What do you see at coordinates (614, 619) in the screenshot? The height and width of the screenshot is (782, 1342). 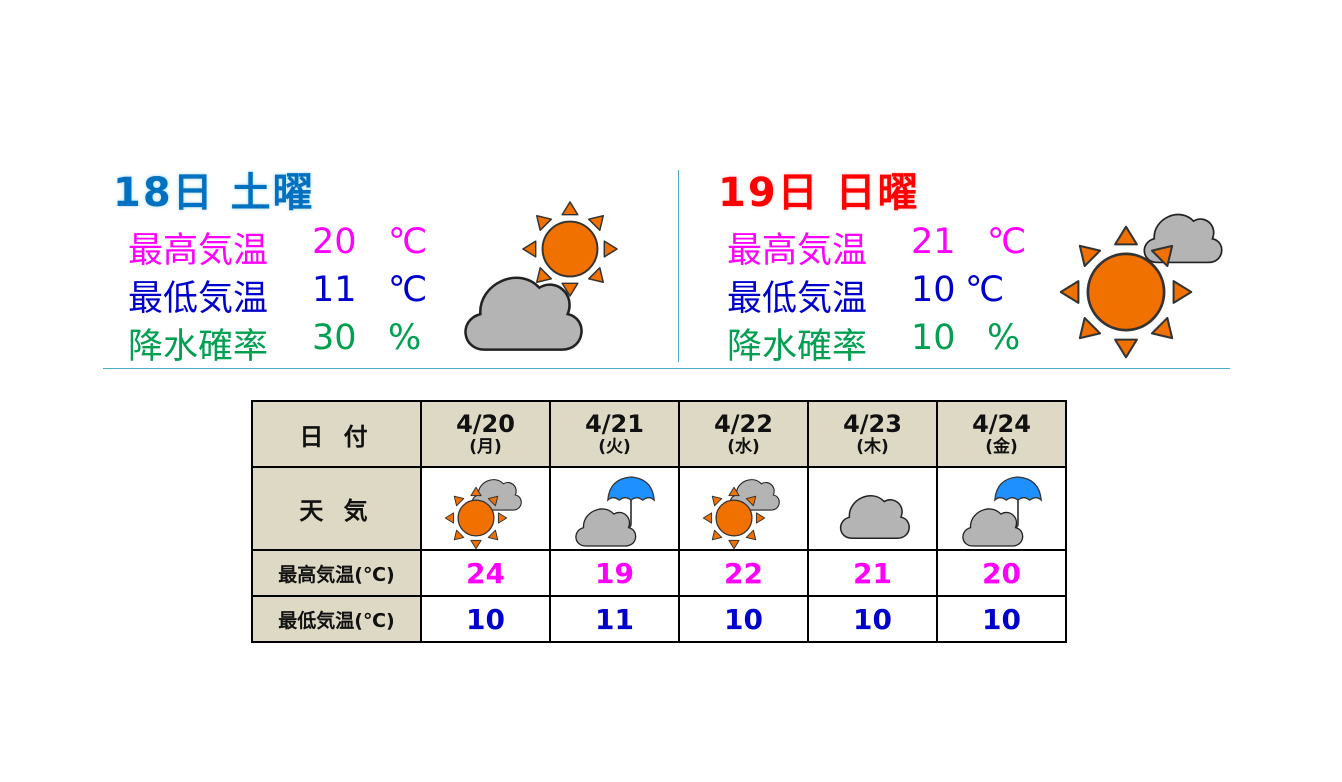 I see `low-temp-cell: 11` at bounding box center [614, 619].